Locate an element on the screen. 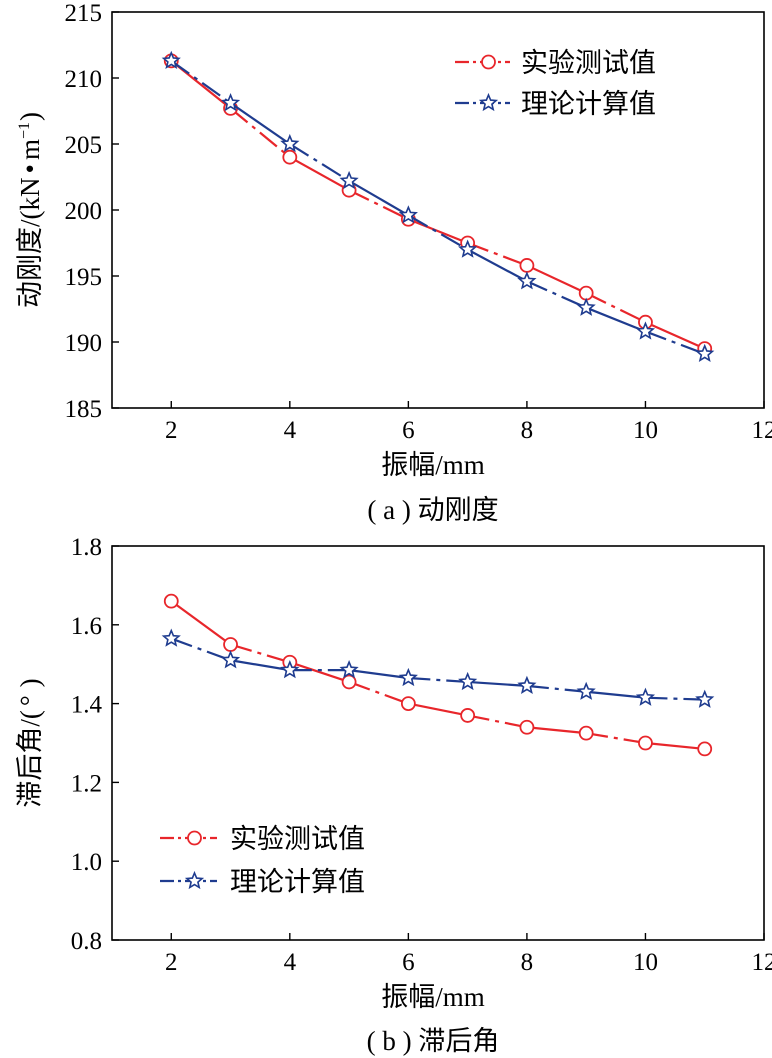  y-tick-label: 1.6 is located at coordinates (86, 626).